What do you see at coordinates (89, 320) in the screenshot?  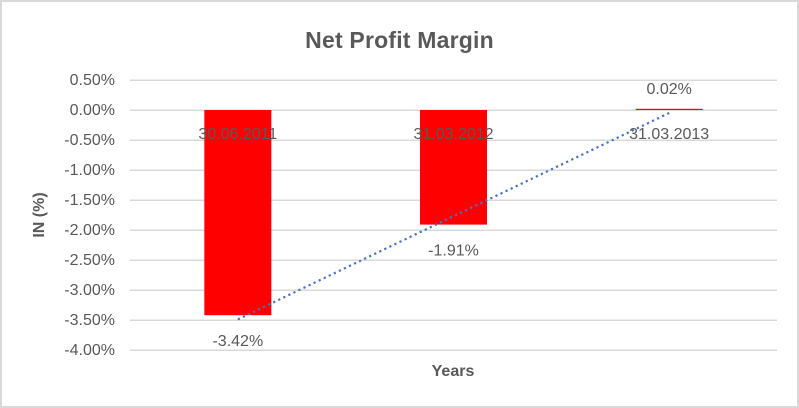 I see `y-tick-label: -3.50%` at bounding box center [89, 320].